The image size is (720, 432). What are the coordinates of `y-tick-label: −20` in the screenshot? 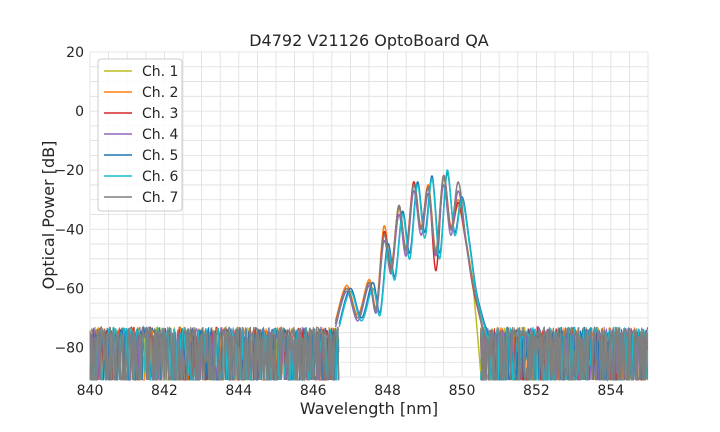 It's located at (69, 171).